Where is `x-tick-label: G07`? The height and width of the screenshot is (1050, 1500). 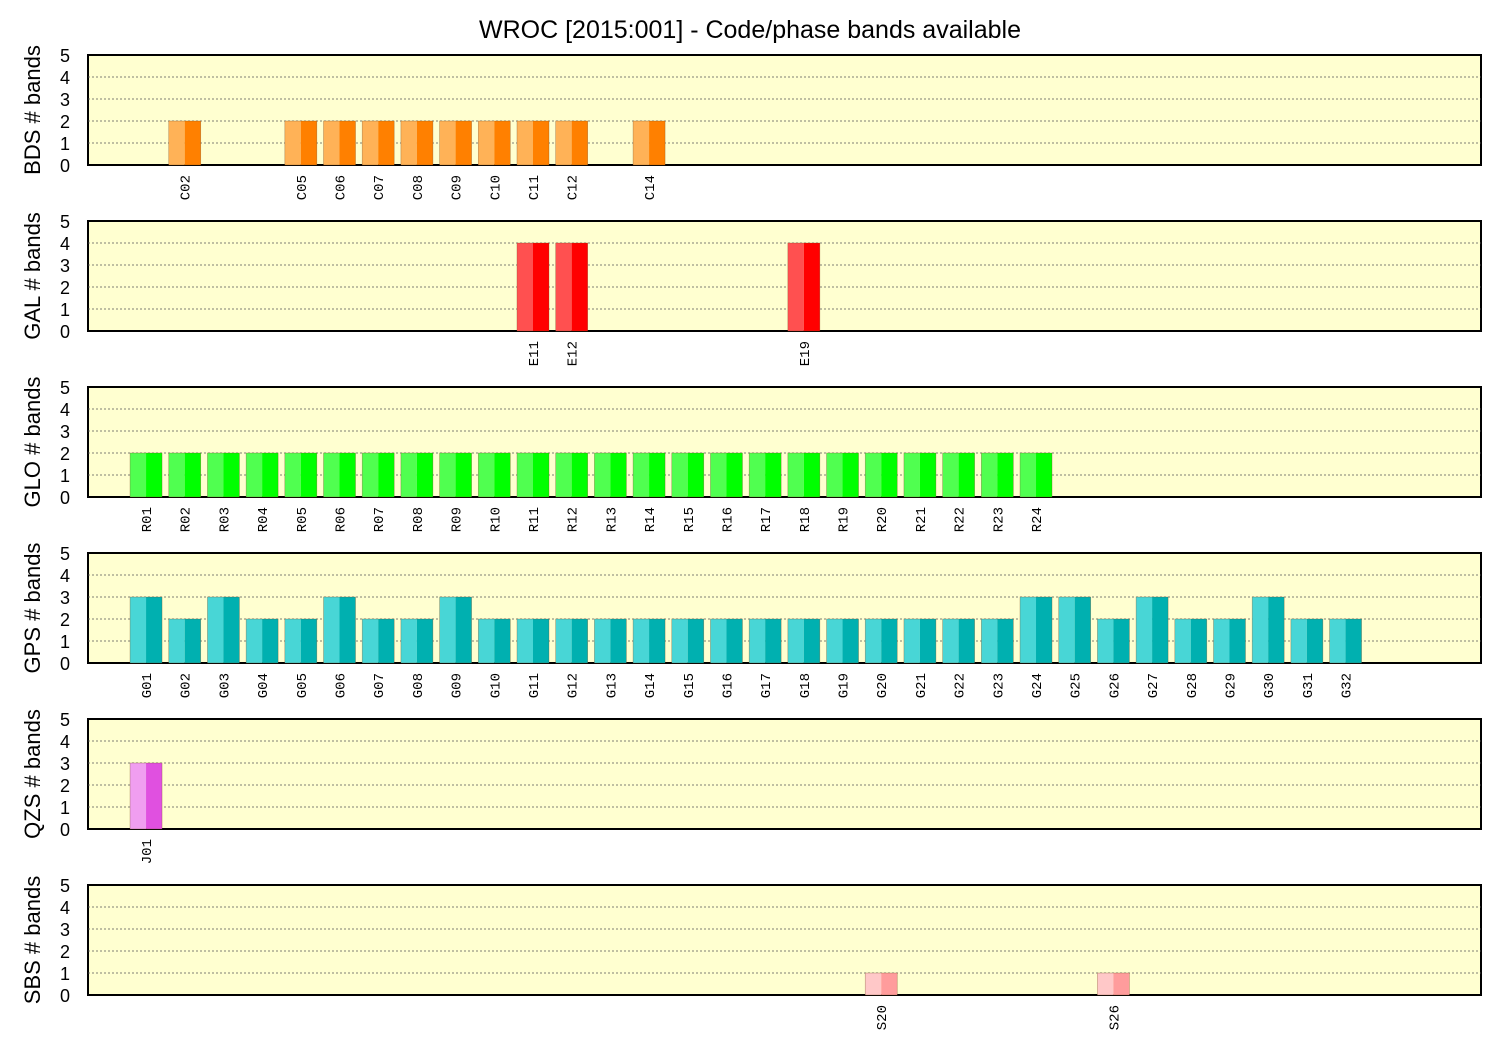
x-tick-label: G07 is located at coordinates (380, 685).